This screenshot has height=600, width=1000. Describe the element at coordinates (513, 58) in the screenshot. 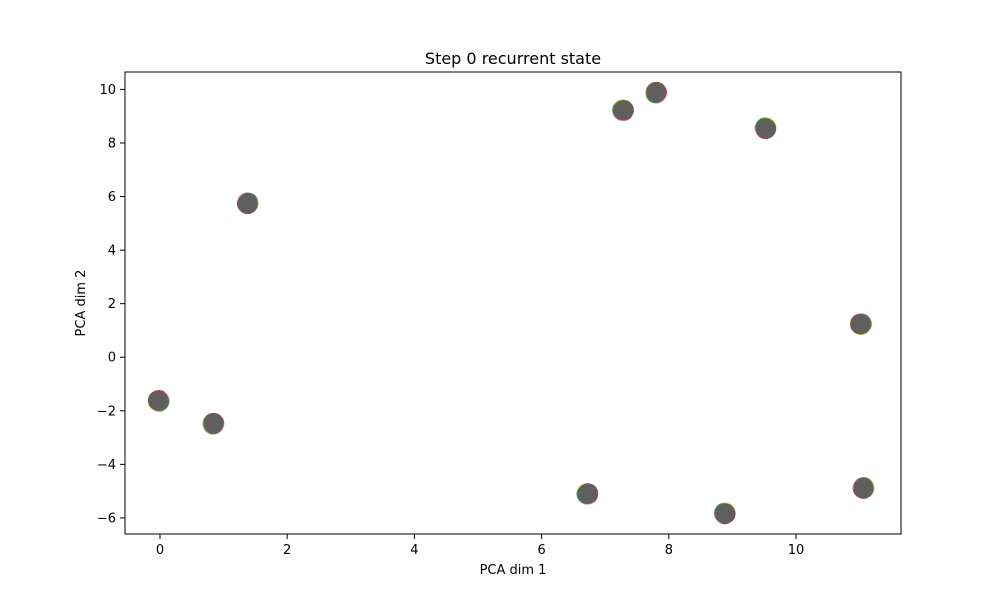

I see `chart-title: Step 0 recurrent state` at that location.